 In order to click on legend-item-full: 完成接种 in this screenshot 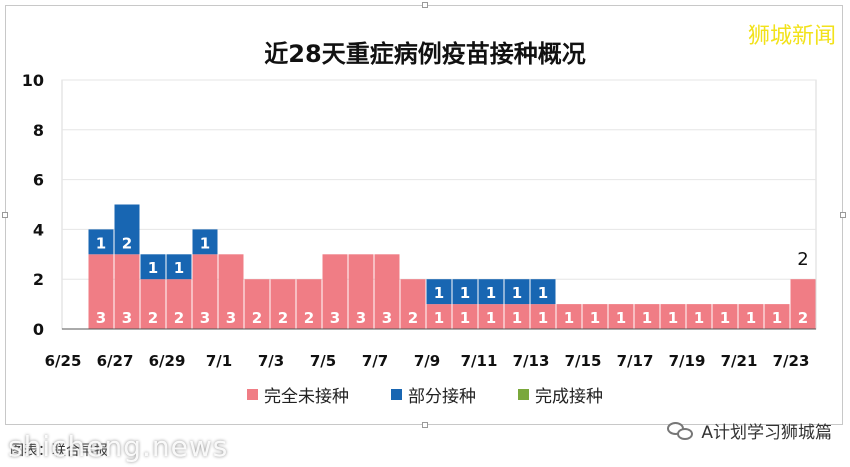, I will do `click(560, 394)`.